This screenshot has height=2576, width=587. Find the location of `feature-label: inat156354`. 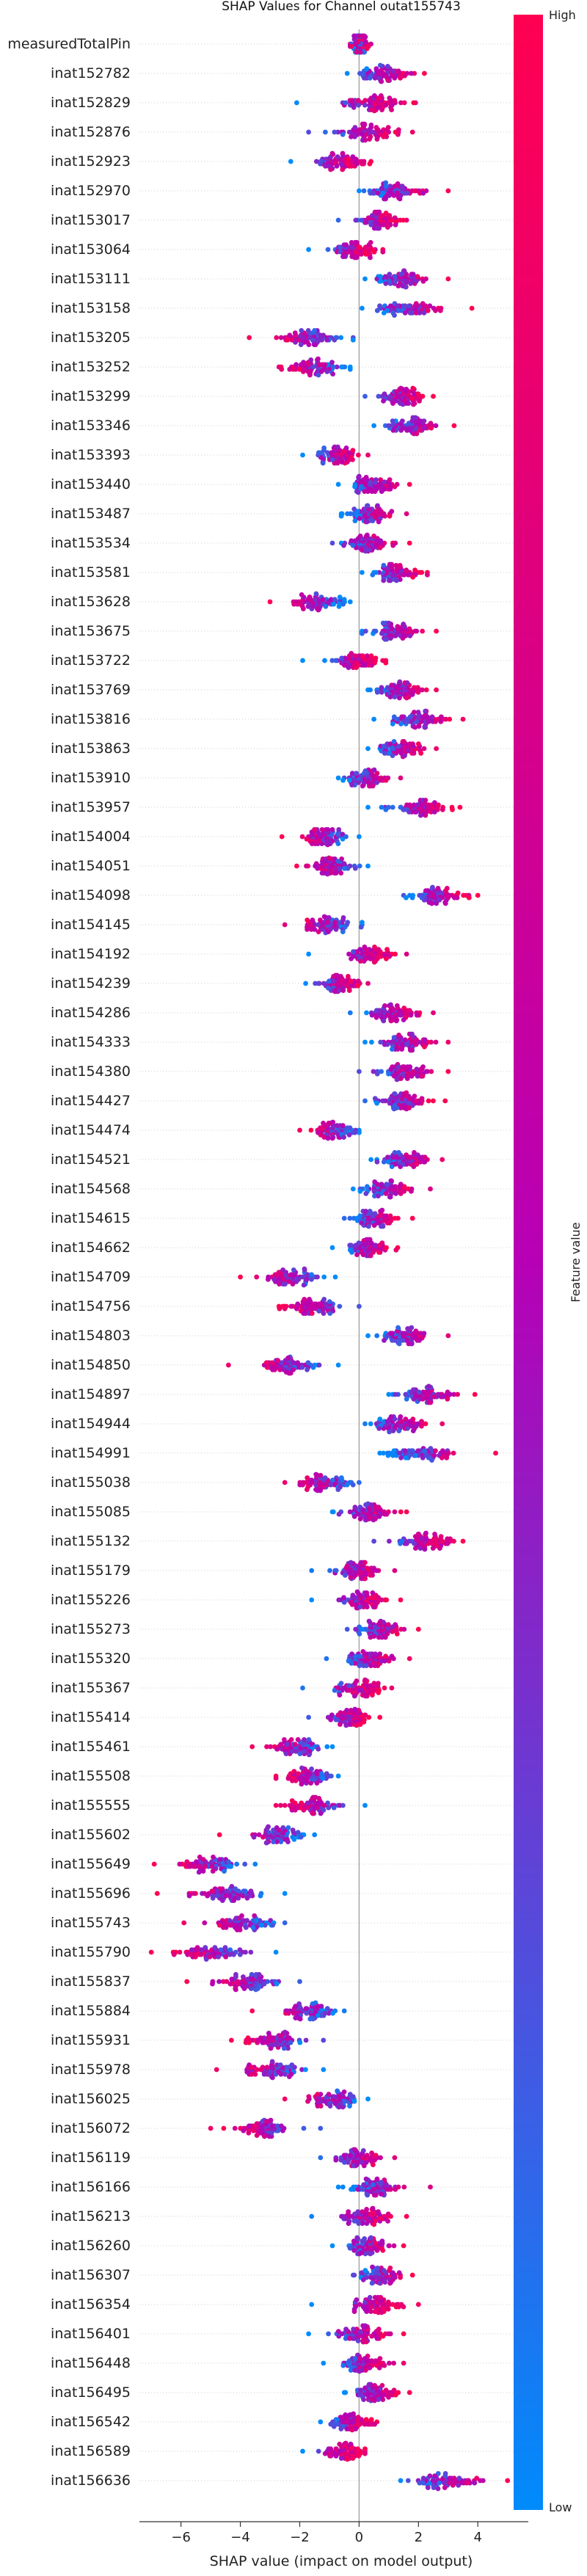

feature-label: inat156354 is located at coordinates (91, 2304).